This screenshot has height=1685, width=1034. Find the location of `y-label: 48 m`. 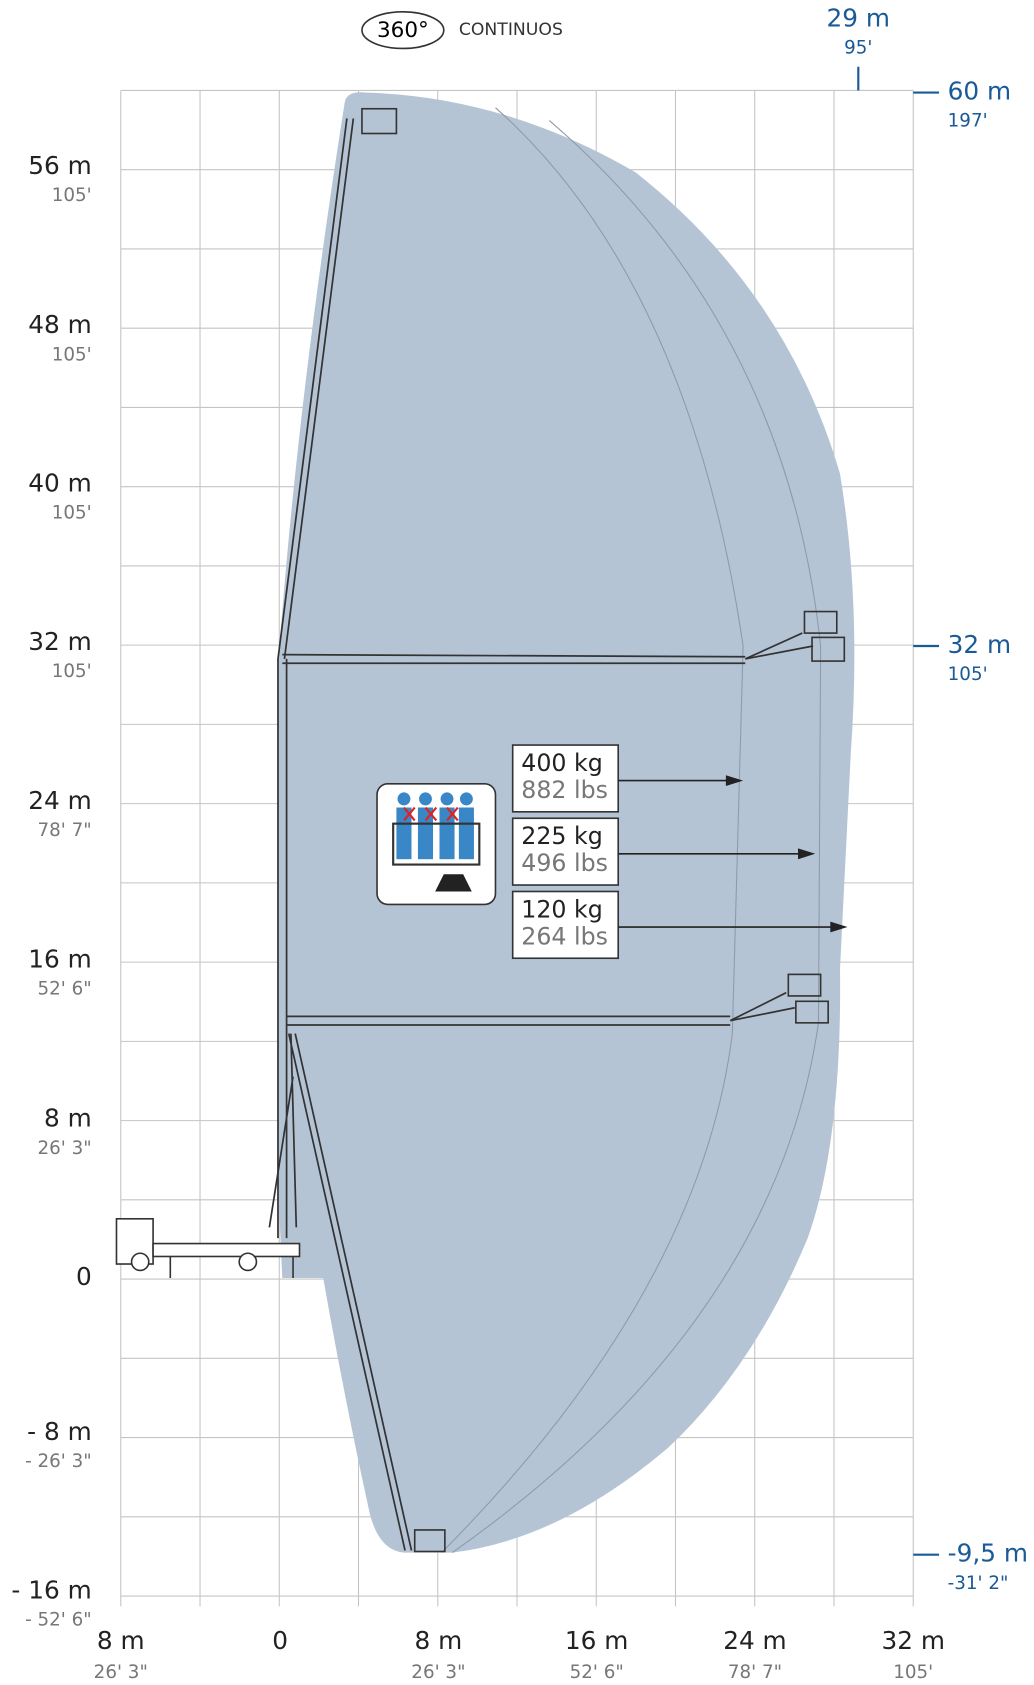

y-label: 48 m is located at coordinates (59, 324).